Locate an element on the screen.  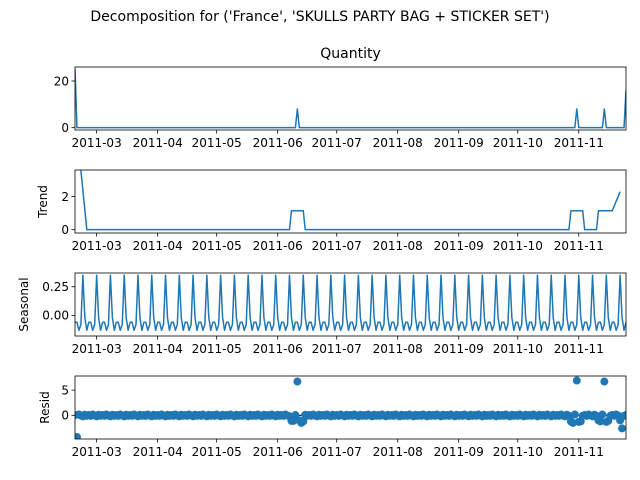
resid-xtick-label: 2011-07 is located at coordinates (337, 452).